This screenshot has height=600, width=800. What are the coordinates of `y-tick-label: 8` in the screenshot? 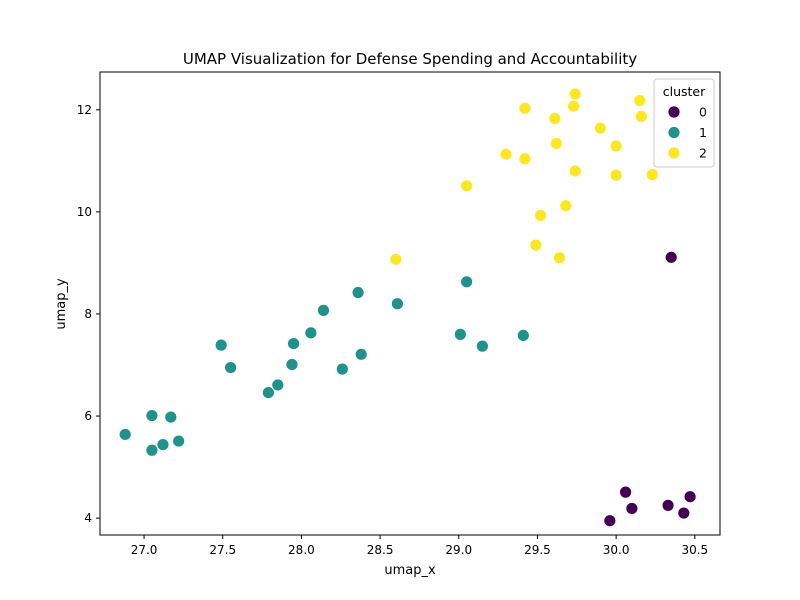 It's located at (88, 314).